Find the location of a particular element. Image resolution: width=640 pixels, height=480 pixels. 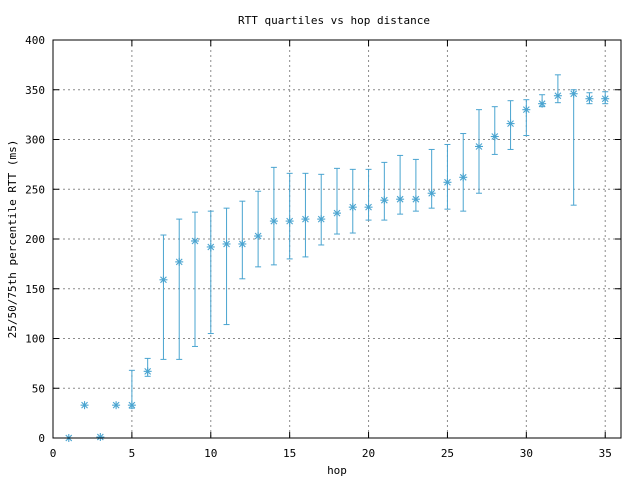

y-tick-label: 350 is located at coordinates (35, 90).